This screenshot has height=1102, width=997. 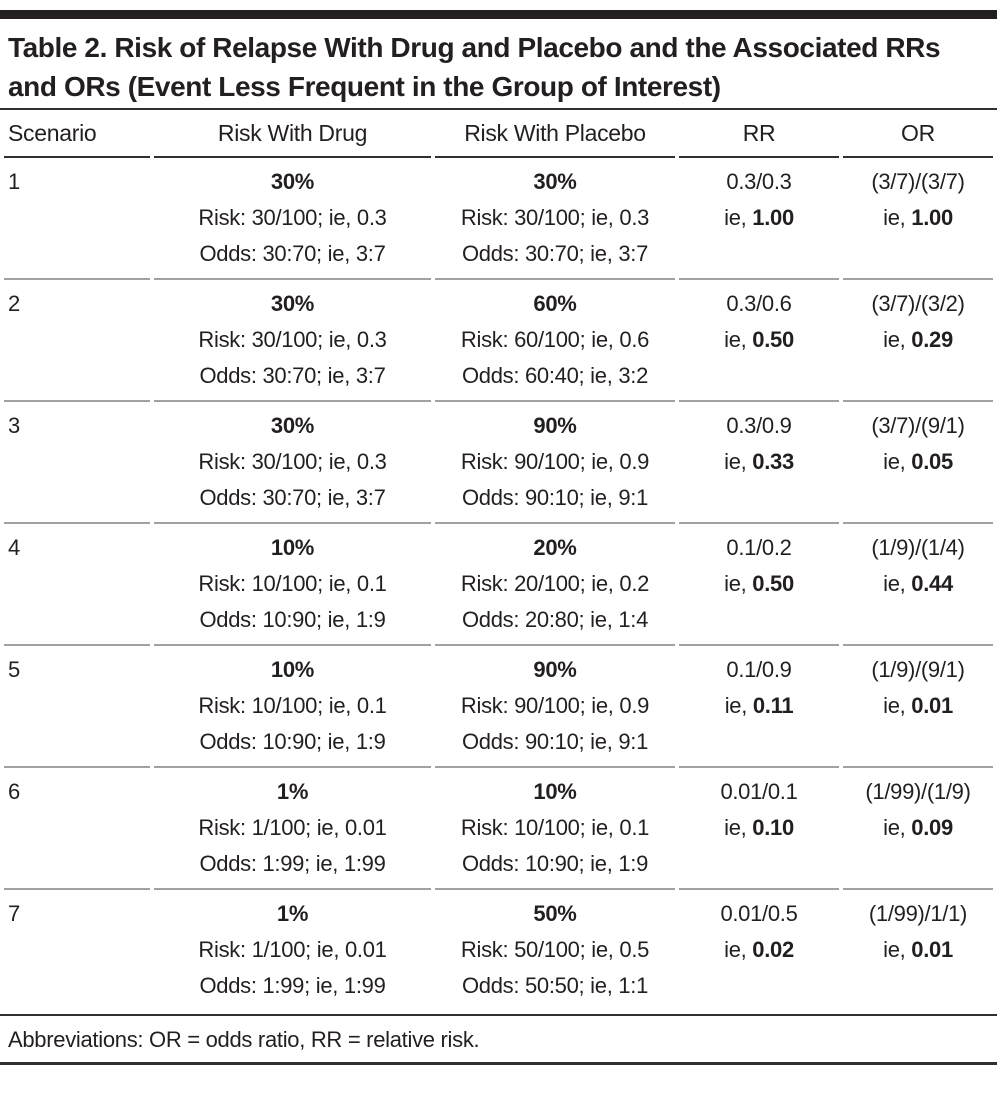 I want to click on placebo-odds-line: Odds: 50:50; ie, 1:1, so click(x=555, y=985).